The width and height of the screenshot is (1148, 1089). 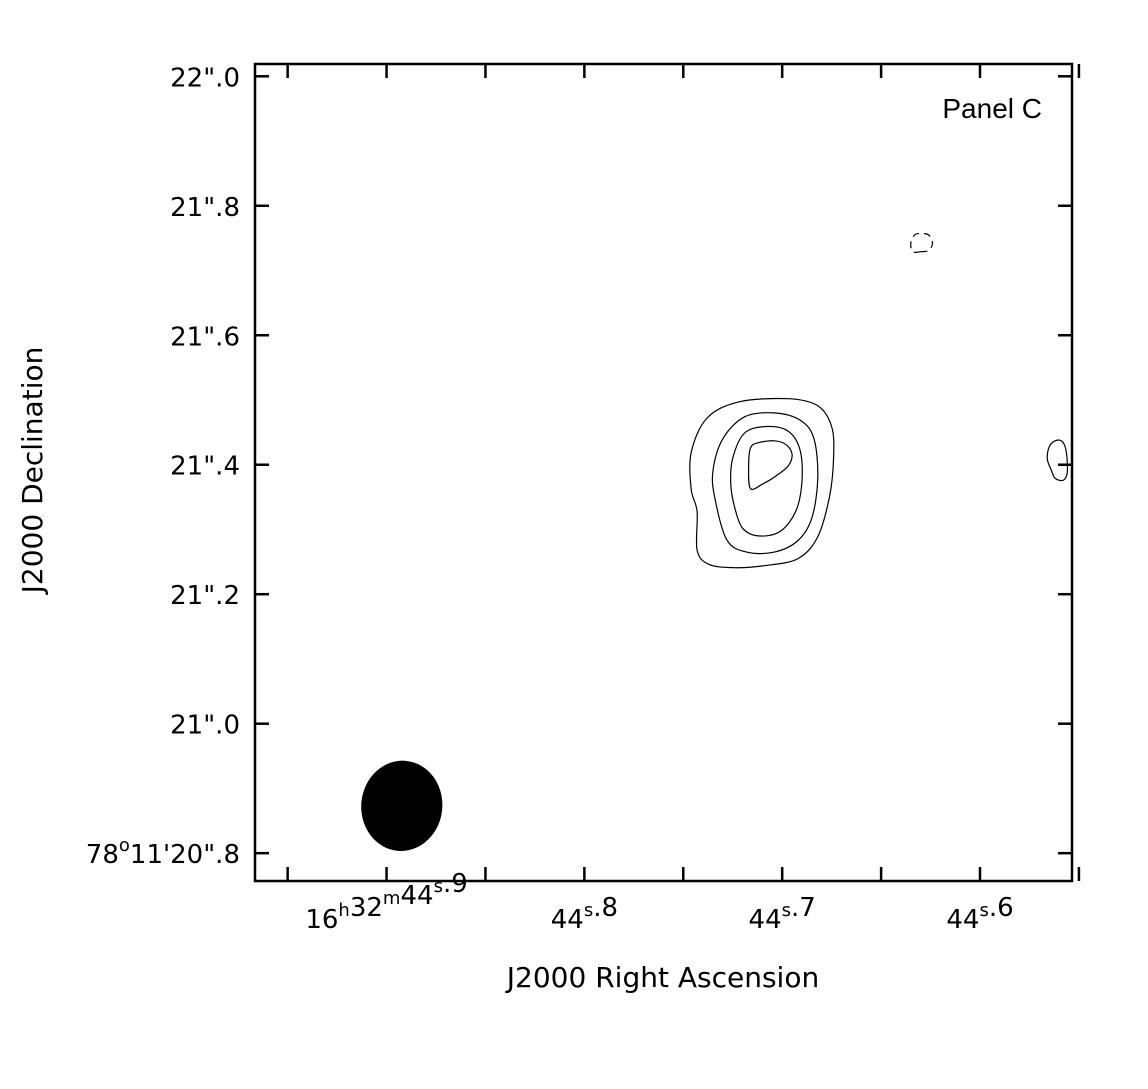 I want to click on y-tick-label: 21".0, so click(x=205, y=726).